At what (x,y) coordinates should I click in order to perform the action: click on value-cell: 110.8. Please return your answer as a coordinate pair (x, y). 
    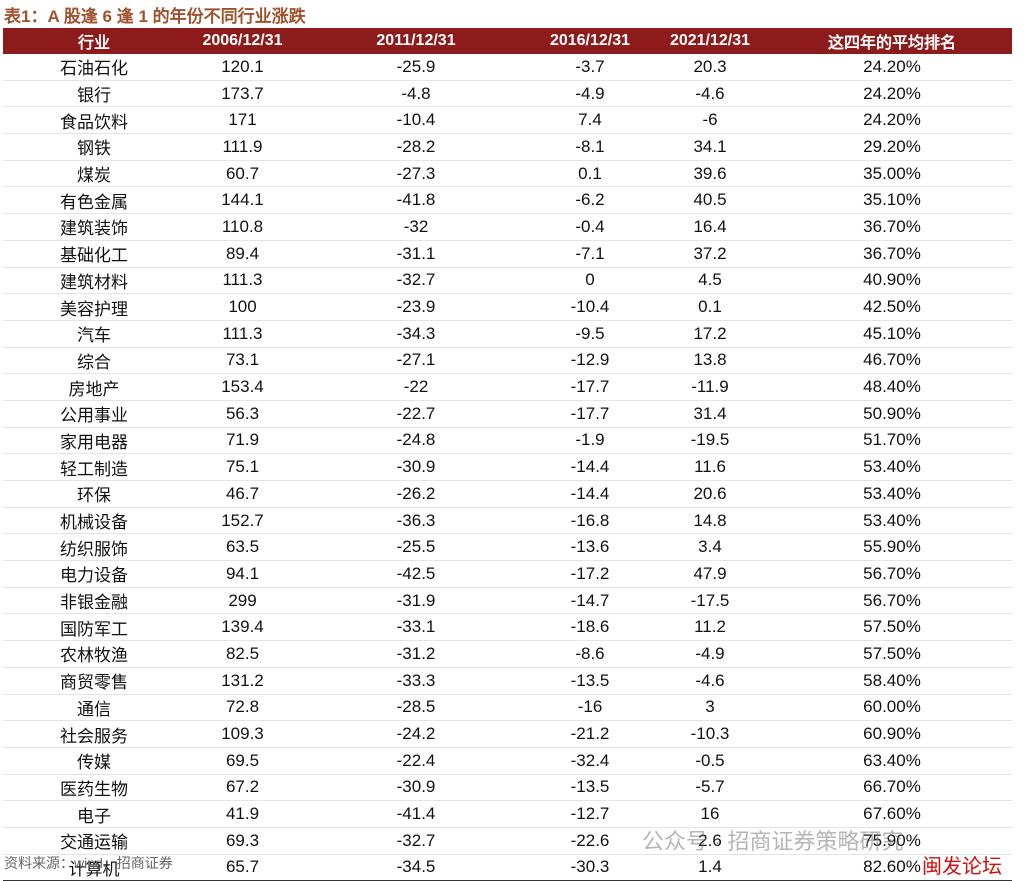
    Looking at the image, I should click on (242, 227).